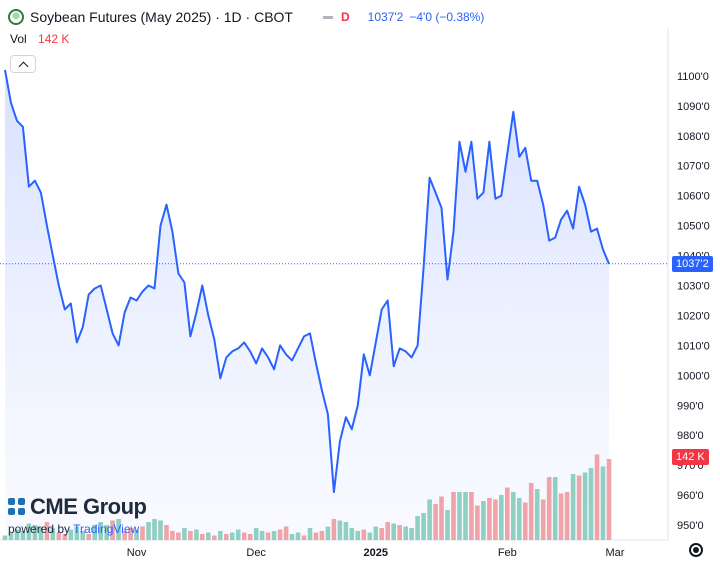 This screenshot has width=720, height=564. What do you see at coordinates (16, 17) in the screenshot?
I see `soybean-logo-icon` at bounding box center [16, 17].